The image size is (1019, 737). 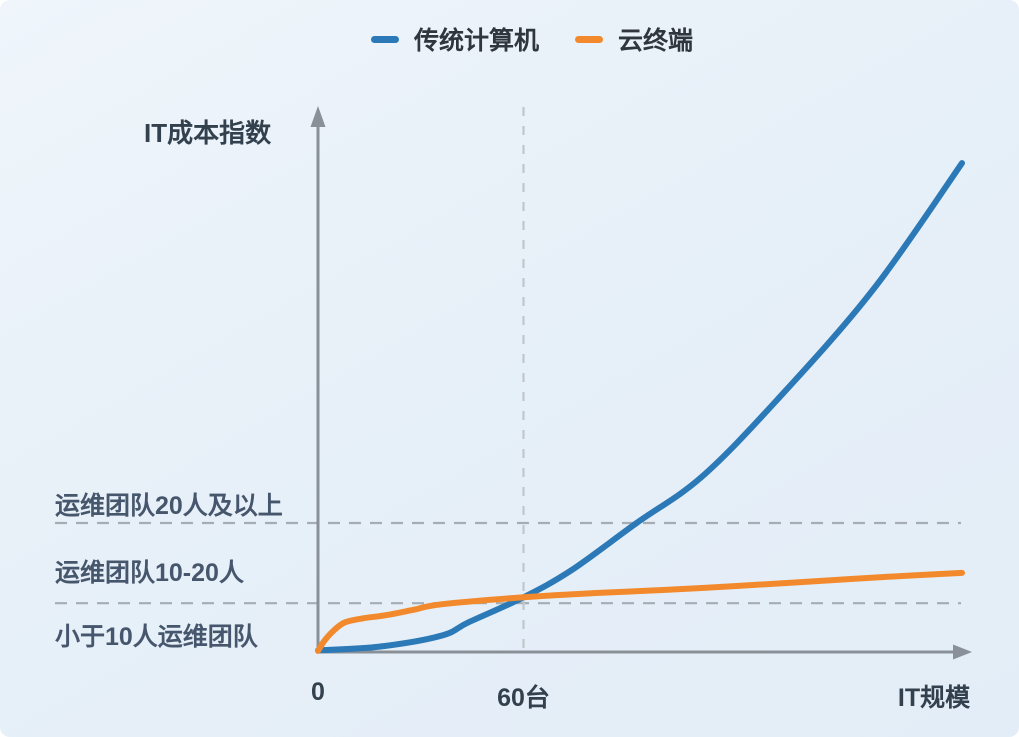 I want to click on series-line-cloud-terminal, so click(x=640, y=611).